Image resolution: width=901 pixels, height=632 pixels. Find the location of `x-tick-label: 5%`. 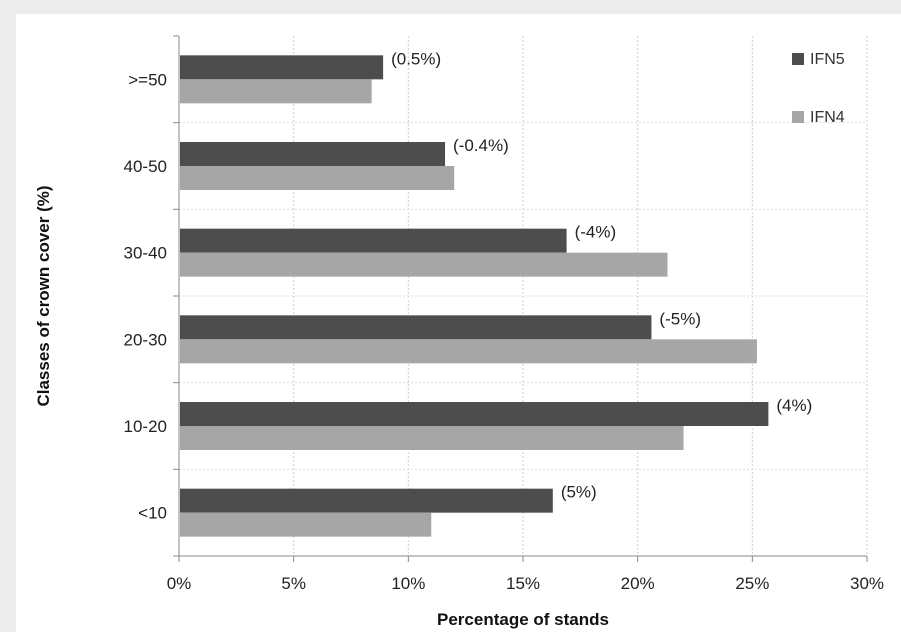

x-tick-label: 5% is located at coordinates (293, 583).